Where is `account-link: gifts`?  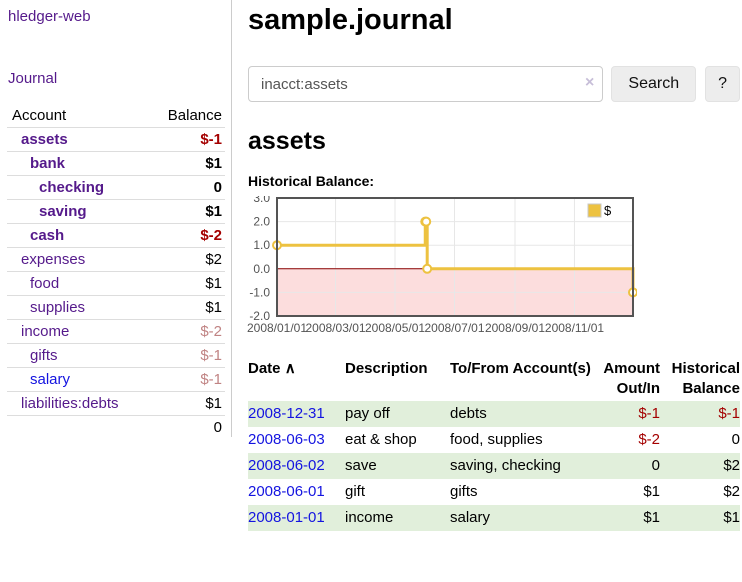
account-link: gifts is located at coordinates (44, 355).